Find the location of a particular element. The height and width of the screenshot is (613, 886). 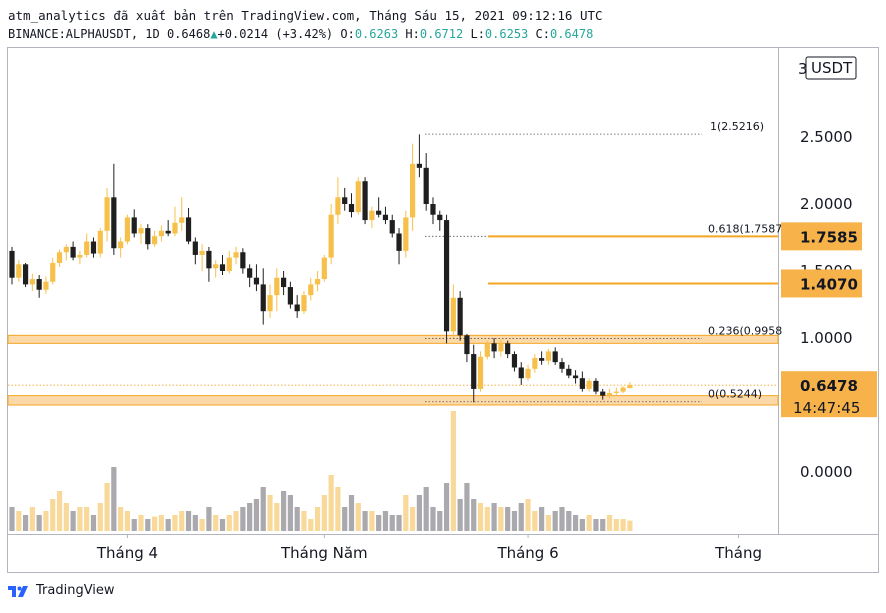

currency-selector is located at coordinates (831, 68).